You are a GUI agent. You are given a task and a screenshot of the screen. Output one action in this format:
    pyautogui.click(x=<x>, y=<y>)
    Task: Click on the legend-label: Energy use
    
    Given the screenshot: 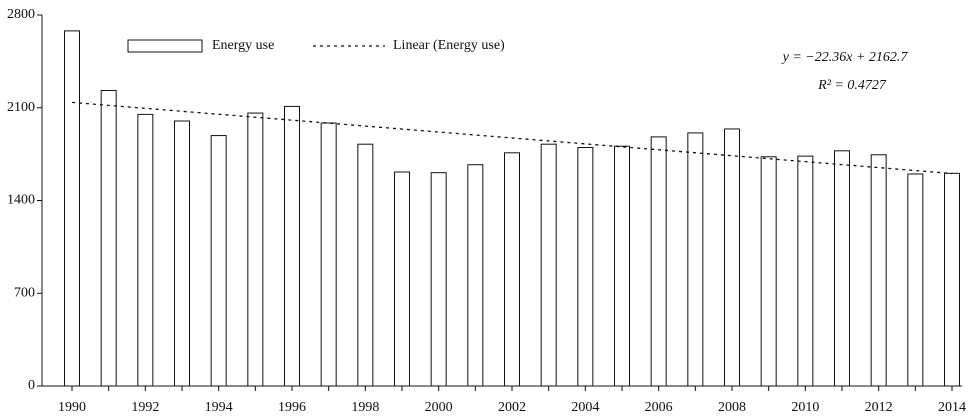 What is the action you would take?
    pyautogui.click(x=243, y=45)
    